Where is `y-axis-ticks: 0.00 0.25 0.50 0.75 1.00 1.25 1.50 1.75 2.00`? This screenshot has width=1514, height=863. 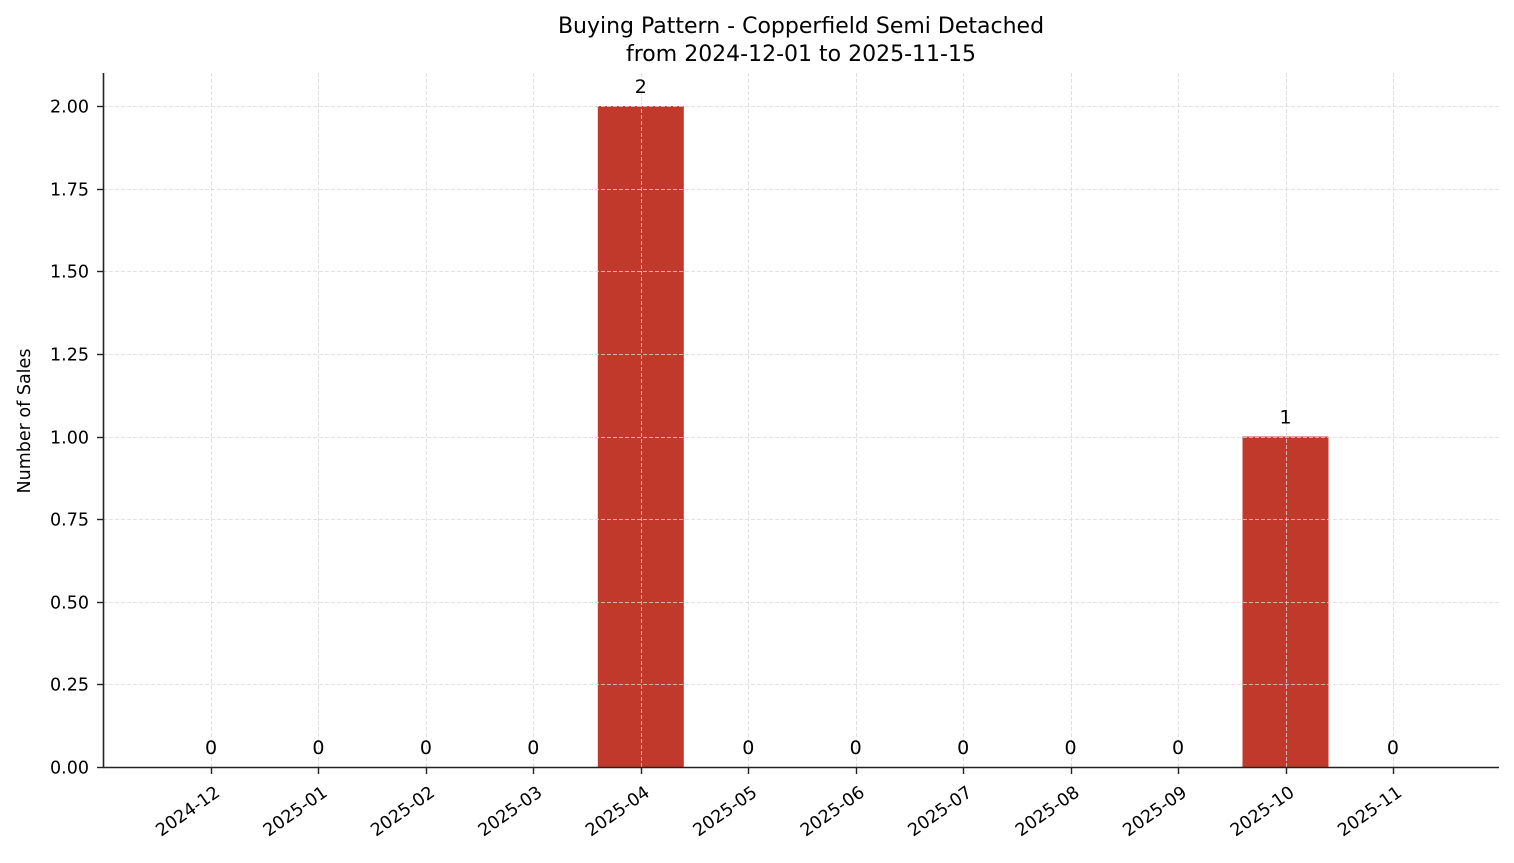 y-axis-ticks: 0.00 0.25 0.50 0.75 1.00 1.25 1.50 1.75 2.00 is located at coordinates (76, 438).